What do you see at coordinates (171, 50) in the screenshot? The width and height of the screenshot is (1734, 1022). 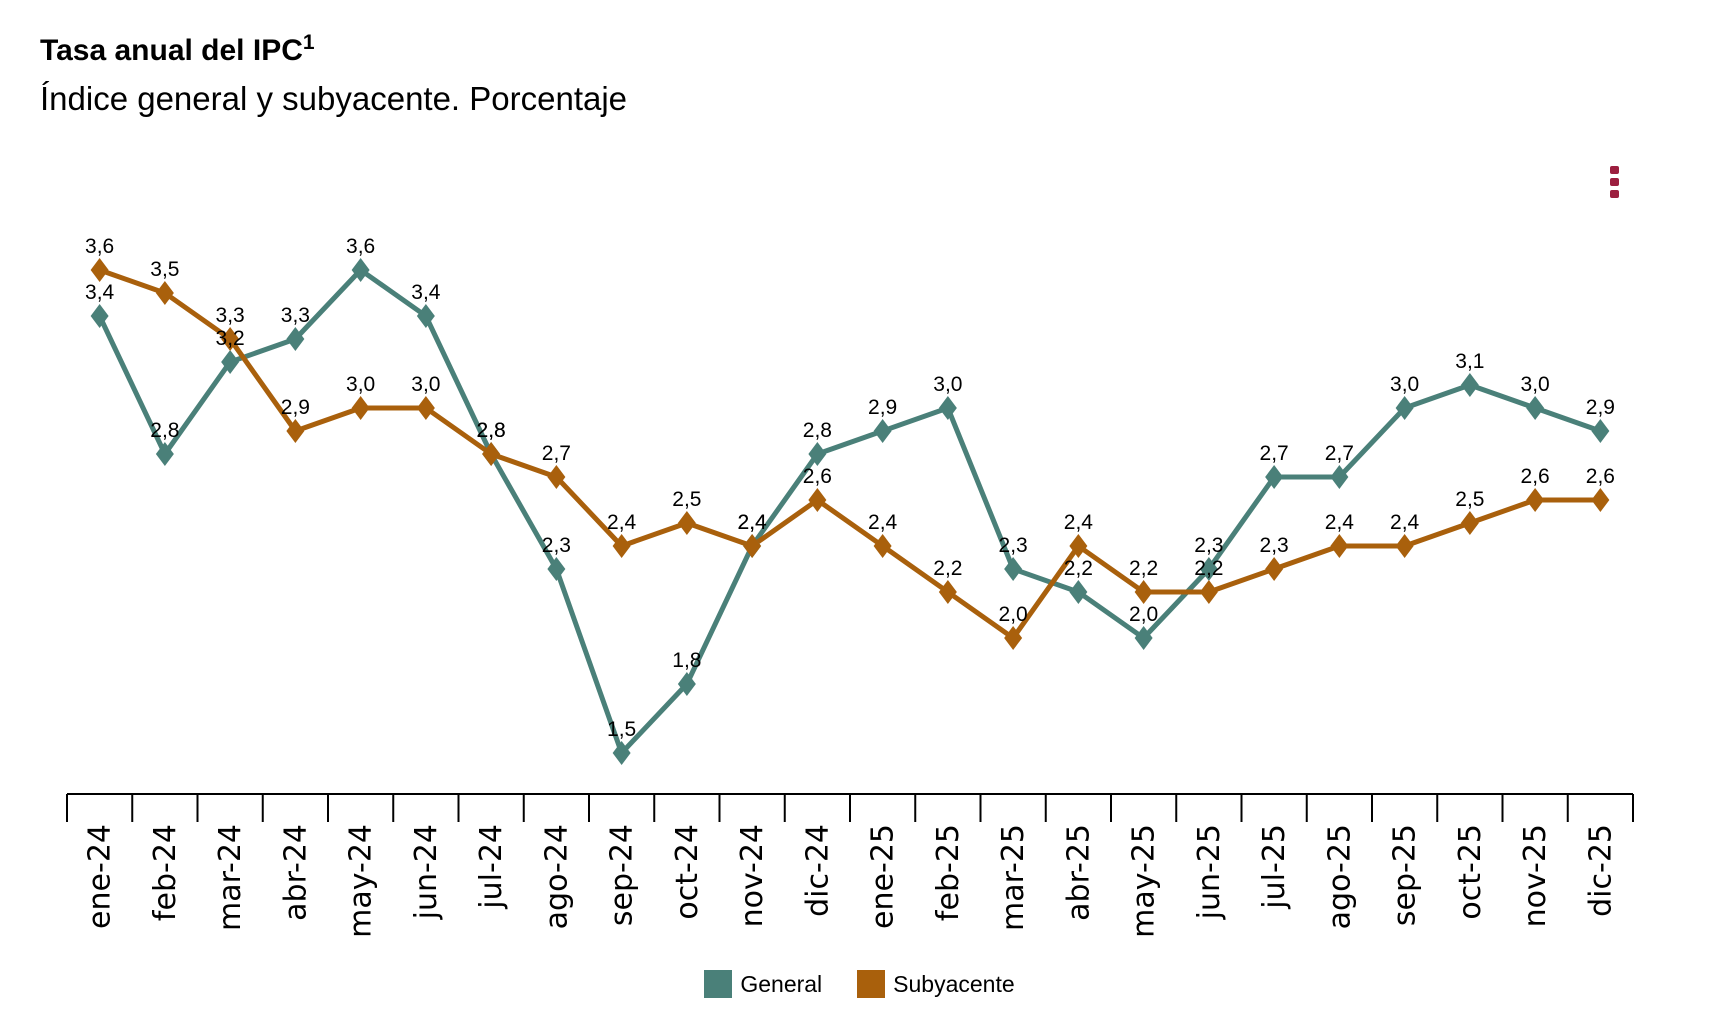 I see `chart-title-text: Tasa anual del IPC` at bounding box center [171, 50].